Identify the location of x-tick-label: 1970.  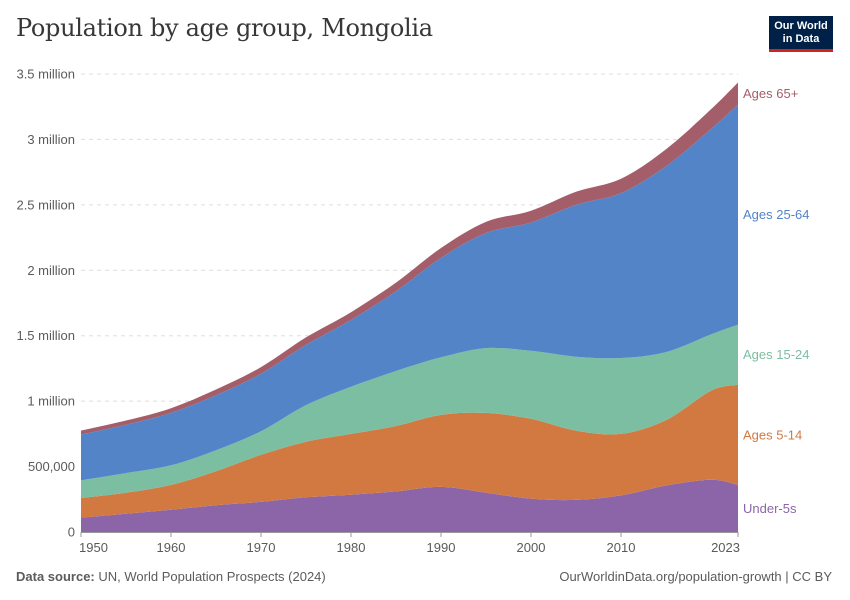
(261, 547).